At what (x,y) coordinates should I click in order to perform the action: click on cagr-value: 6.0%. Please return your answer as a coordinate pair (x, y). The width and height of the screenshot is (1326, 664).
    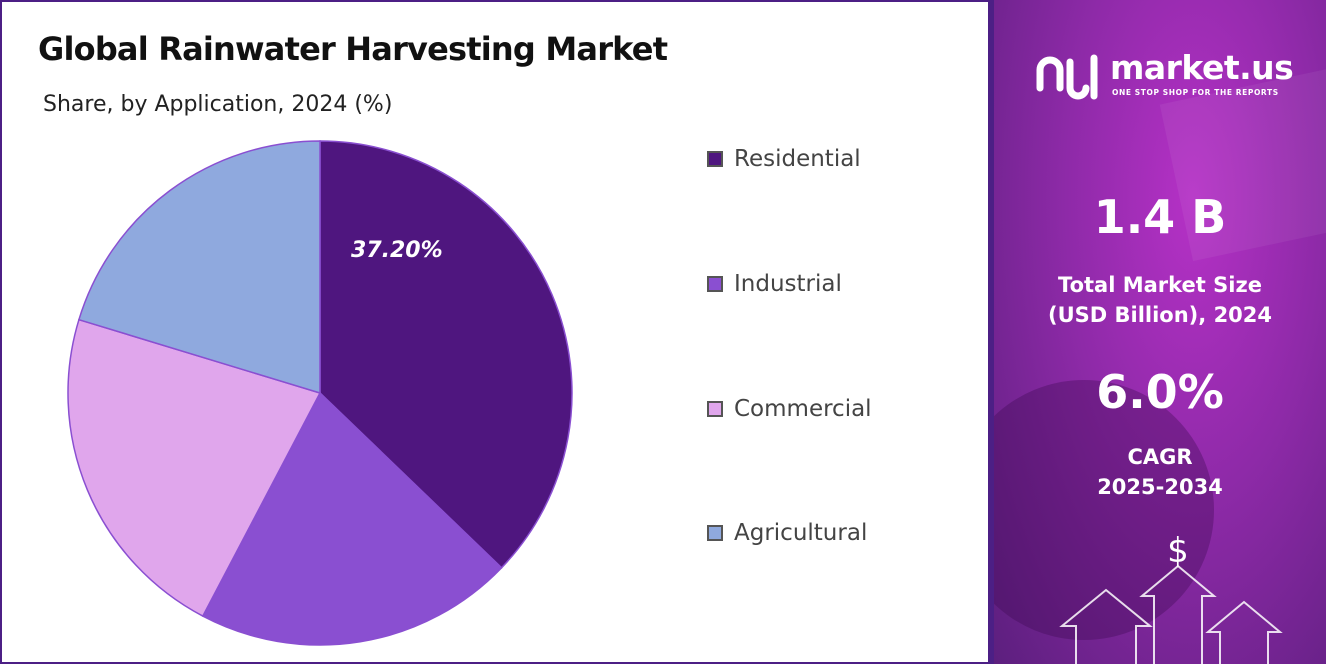
    Looking at the image, I should click on (1160, 392).